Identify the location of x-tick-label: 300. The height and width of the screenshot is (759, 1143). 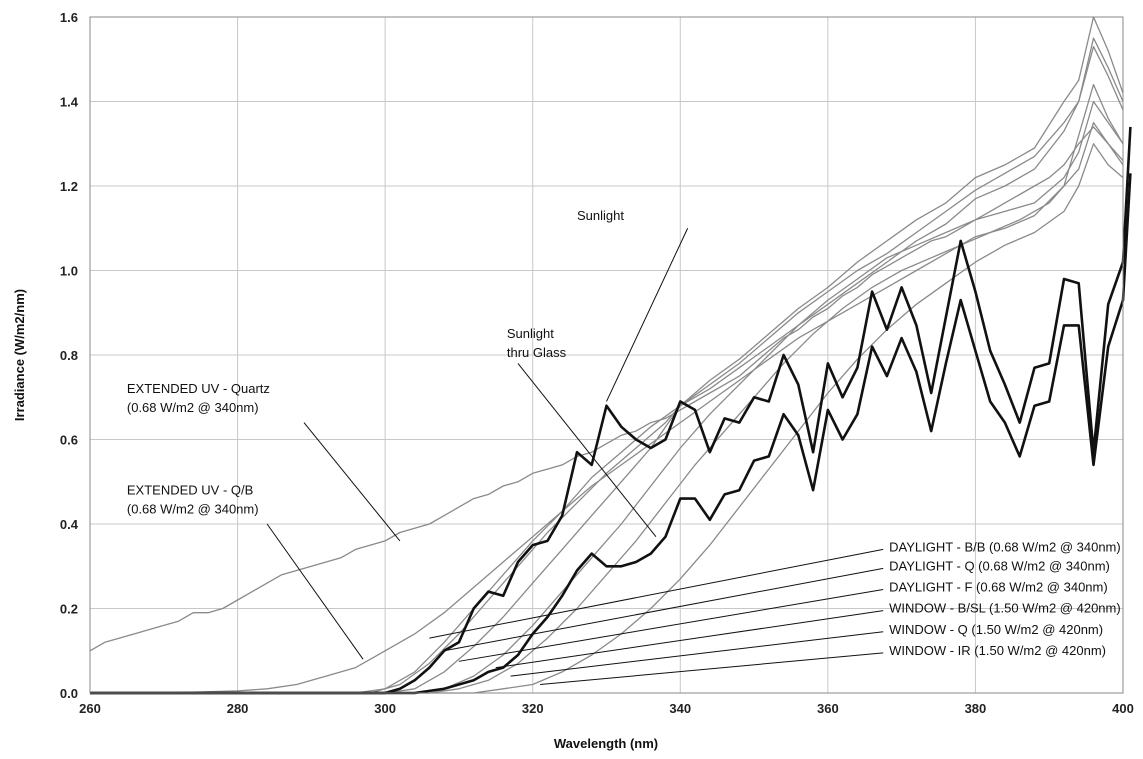
(385, 708).